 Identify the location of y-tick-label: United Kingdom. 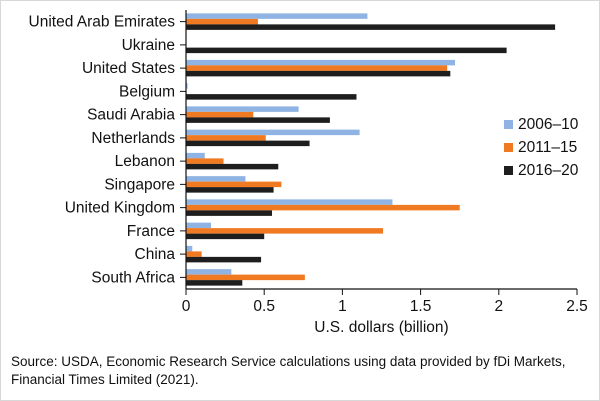
(120, 208).